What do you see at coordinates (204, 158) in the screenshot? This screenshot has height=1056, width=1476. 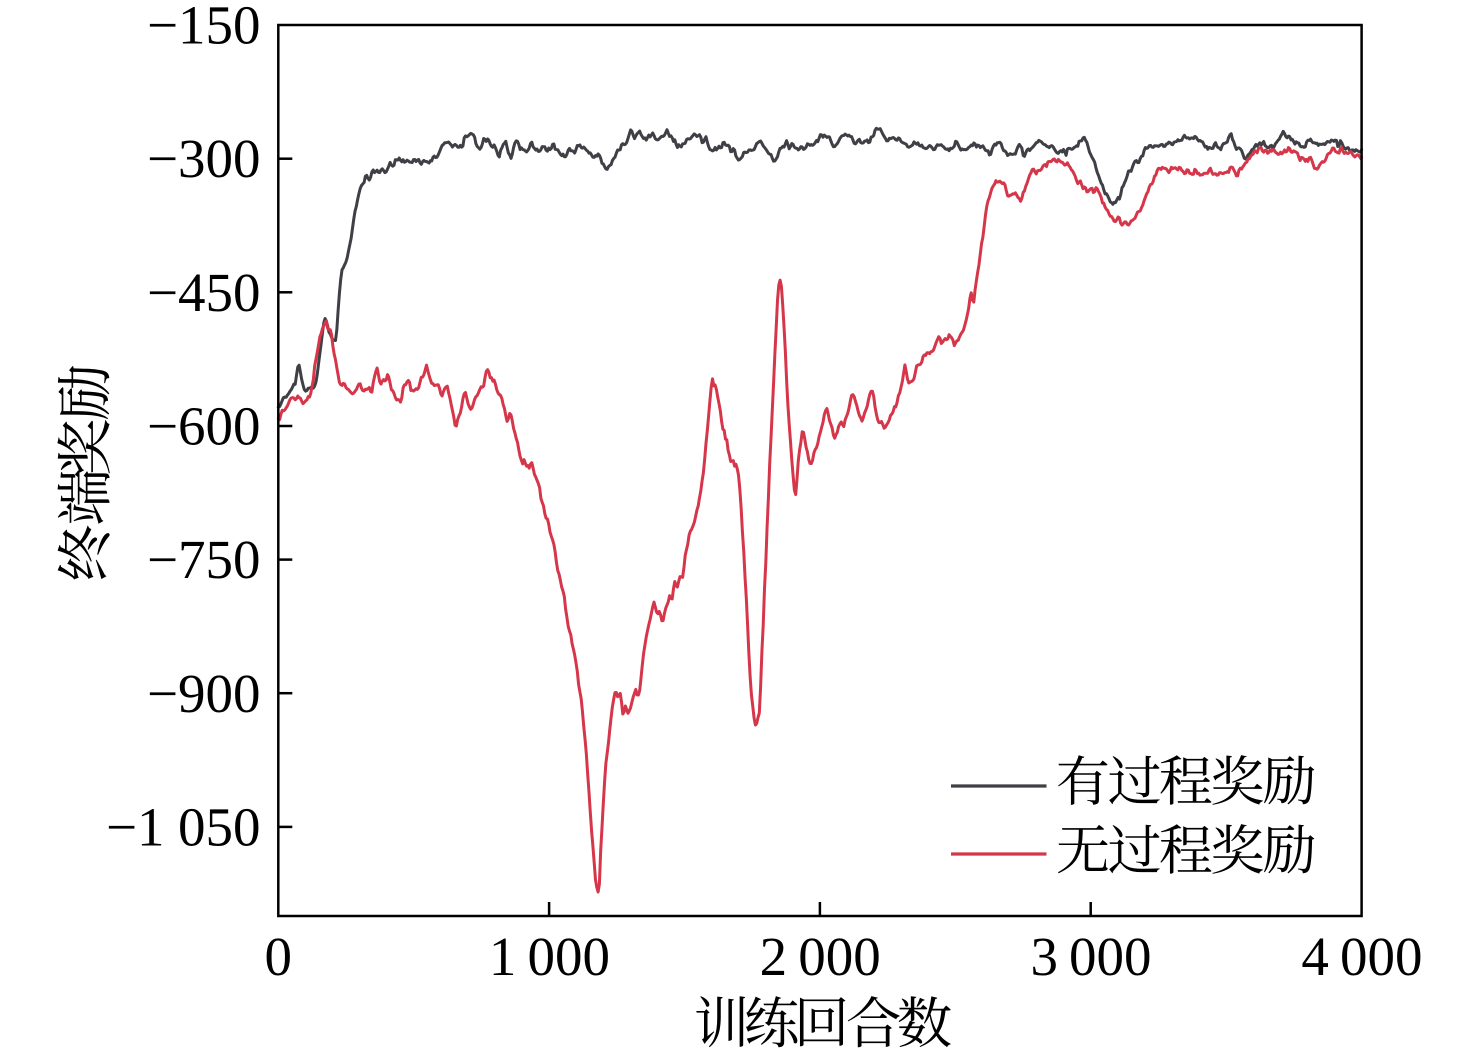 I see `svg-text: −300` at bounding box center [204, 158].